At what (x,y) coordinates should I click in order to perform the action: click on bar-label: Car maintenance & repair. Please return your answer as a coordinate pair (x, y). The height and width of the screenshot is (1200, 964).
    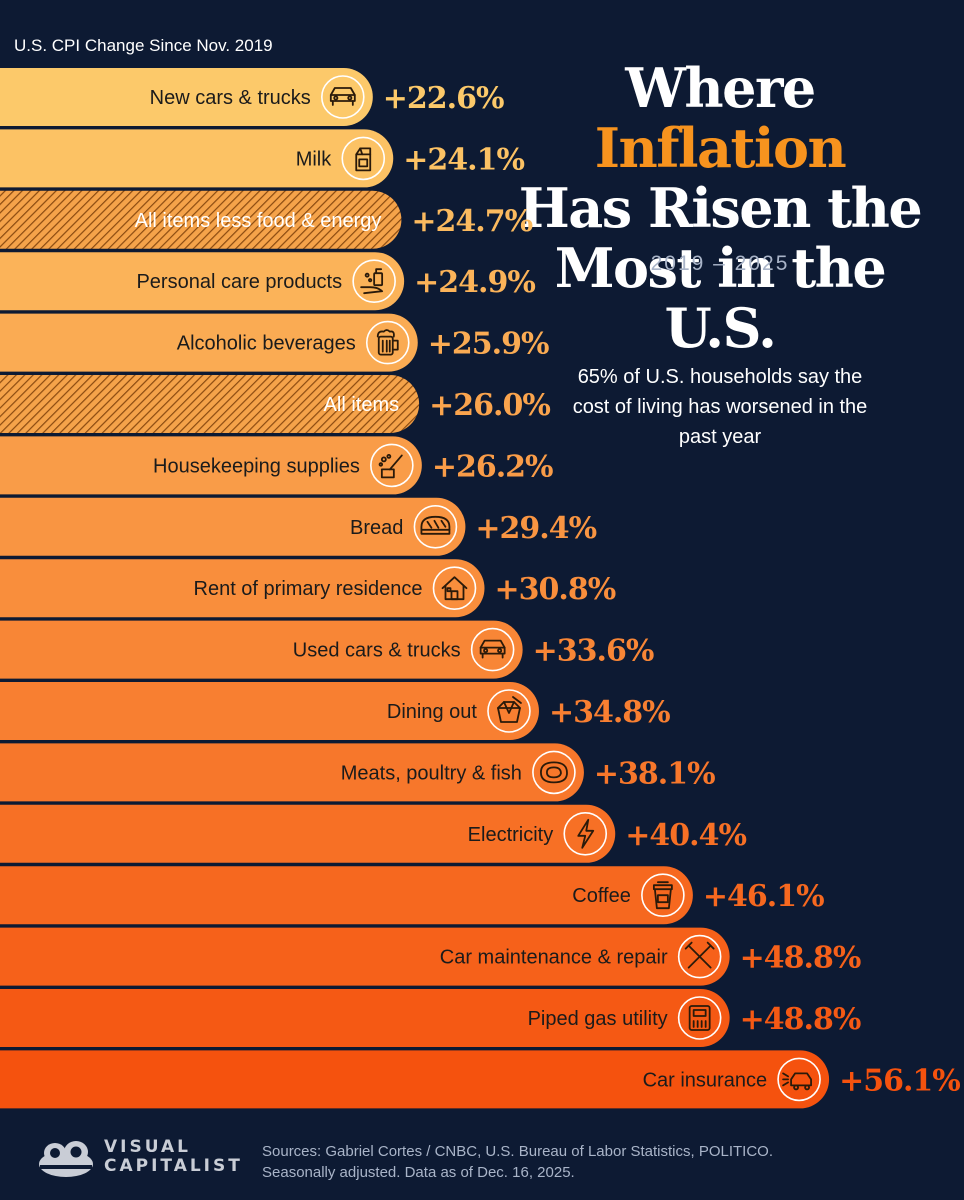
    Looking at the image, I should click on (554, 958).